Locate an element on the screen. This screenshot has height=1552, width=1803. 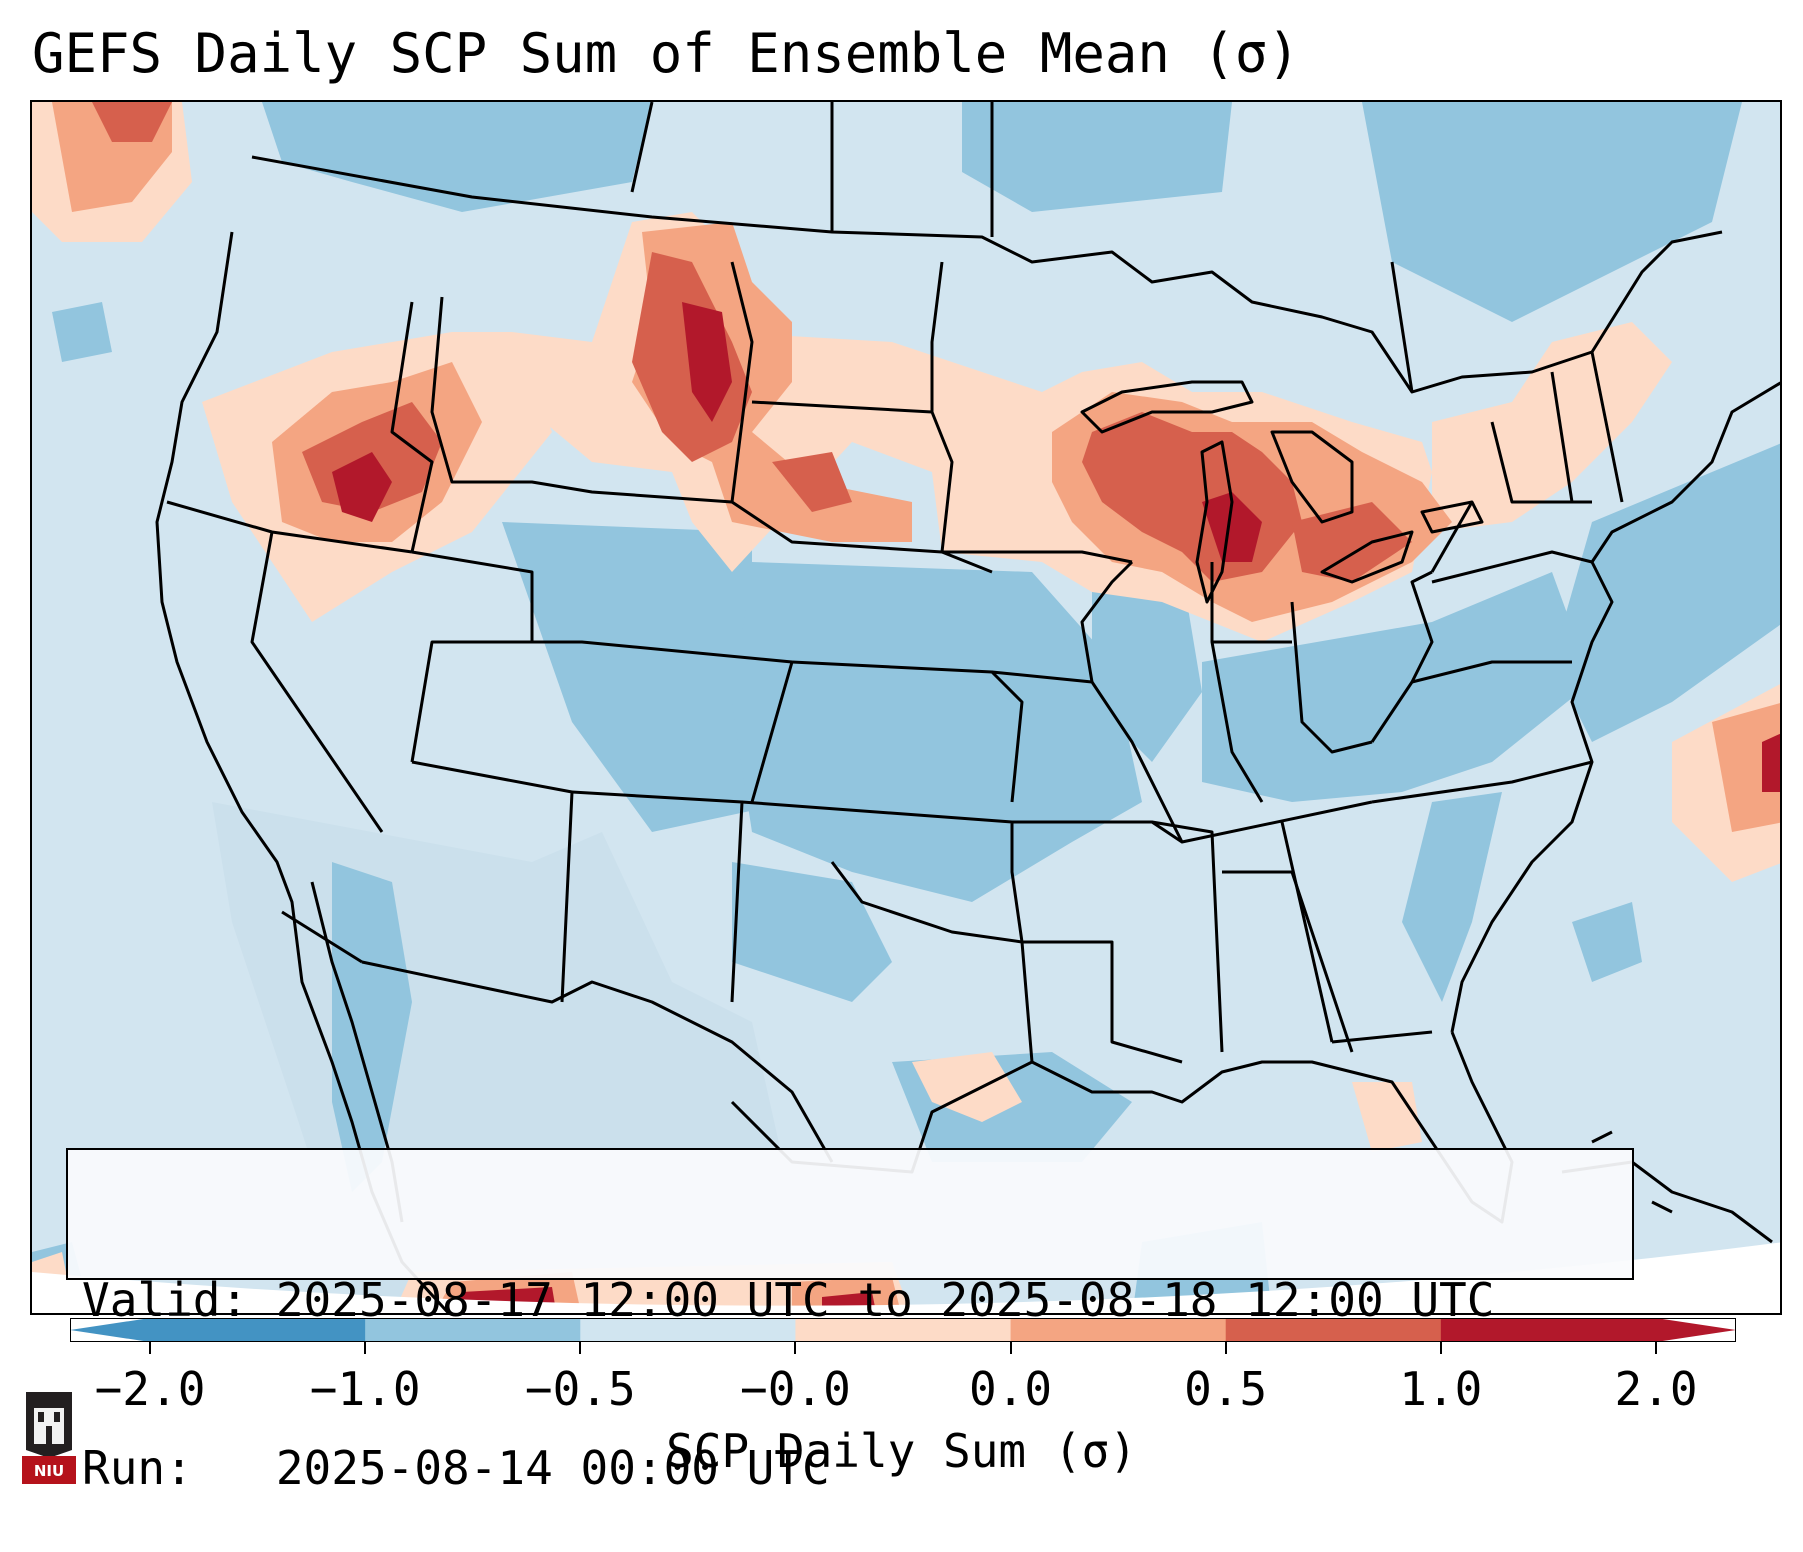
lake-superior is located at coordinates (1167, 407).